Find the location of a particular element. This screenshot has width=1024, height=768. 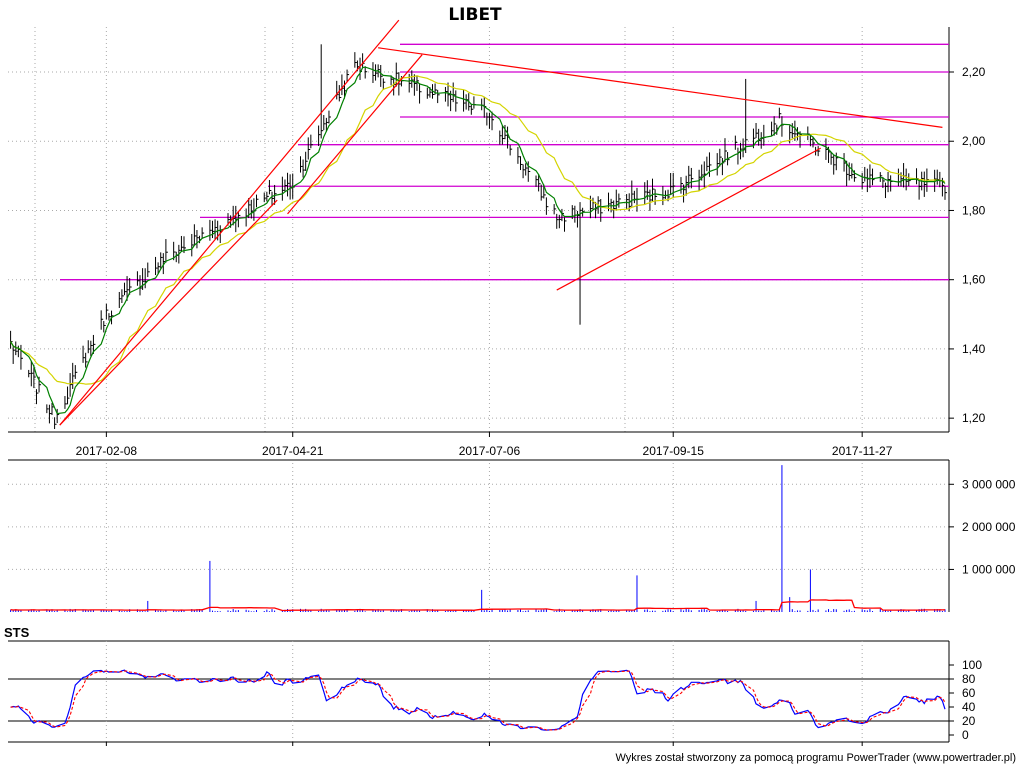

volume-average-line is located at coordinates (478, 605).